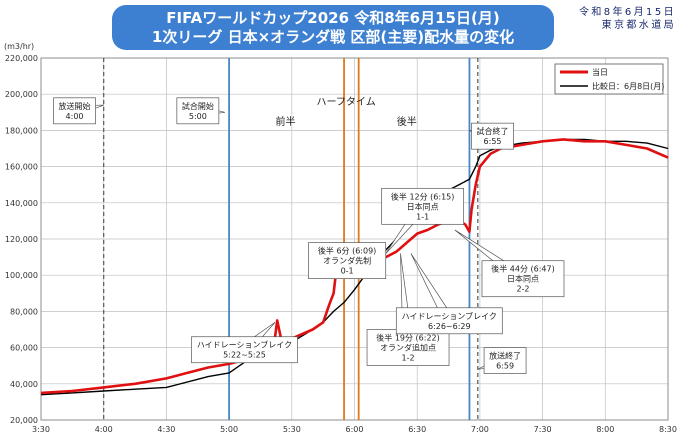 The width and height of the screenshot is (680, 445). Describe the element at coordinates (422, 216) in the screenshot. I see `callout-text: 1-1` at that location.